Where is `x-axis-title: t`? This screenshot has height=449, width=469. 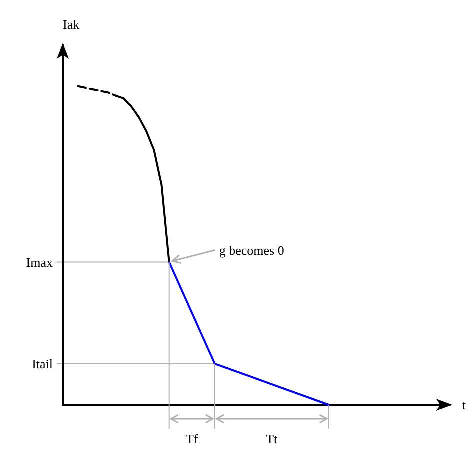 x-axis-title: t is located at coordinates (464, 405).